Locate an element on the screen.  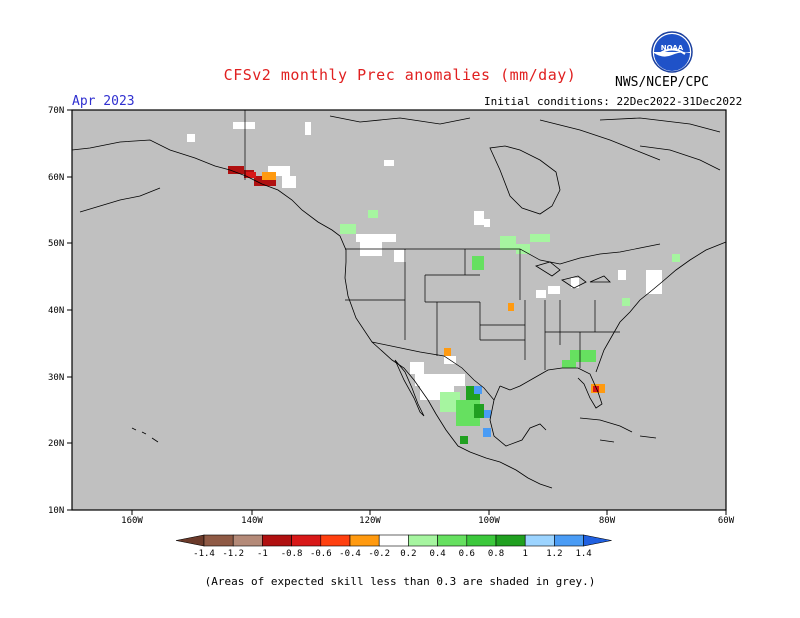
colorbar-label: -0.4 is located at coordinates (350, 554).